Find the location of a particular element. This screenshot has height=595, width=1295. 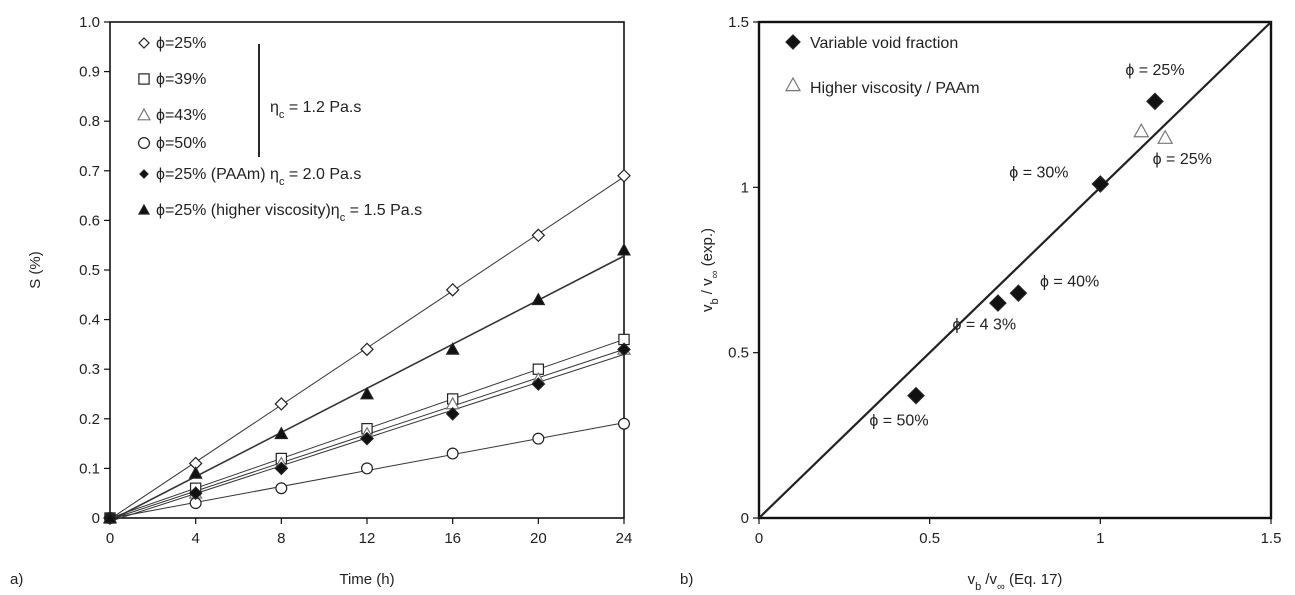

y-axis-label-a: S (%) is located at coordinates (35, 270).